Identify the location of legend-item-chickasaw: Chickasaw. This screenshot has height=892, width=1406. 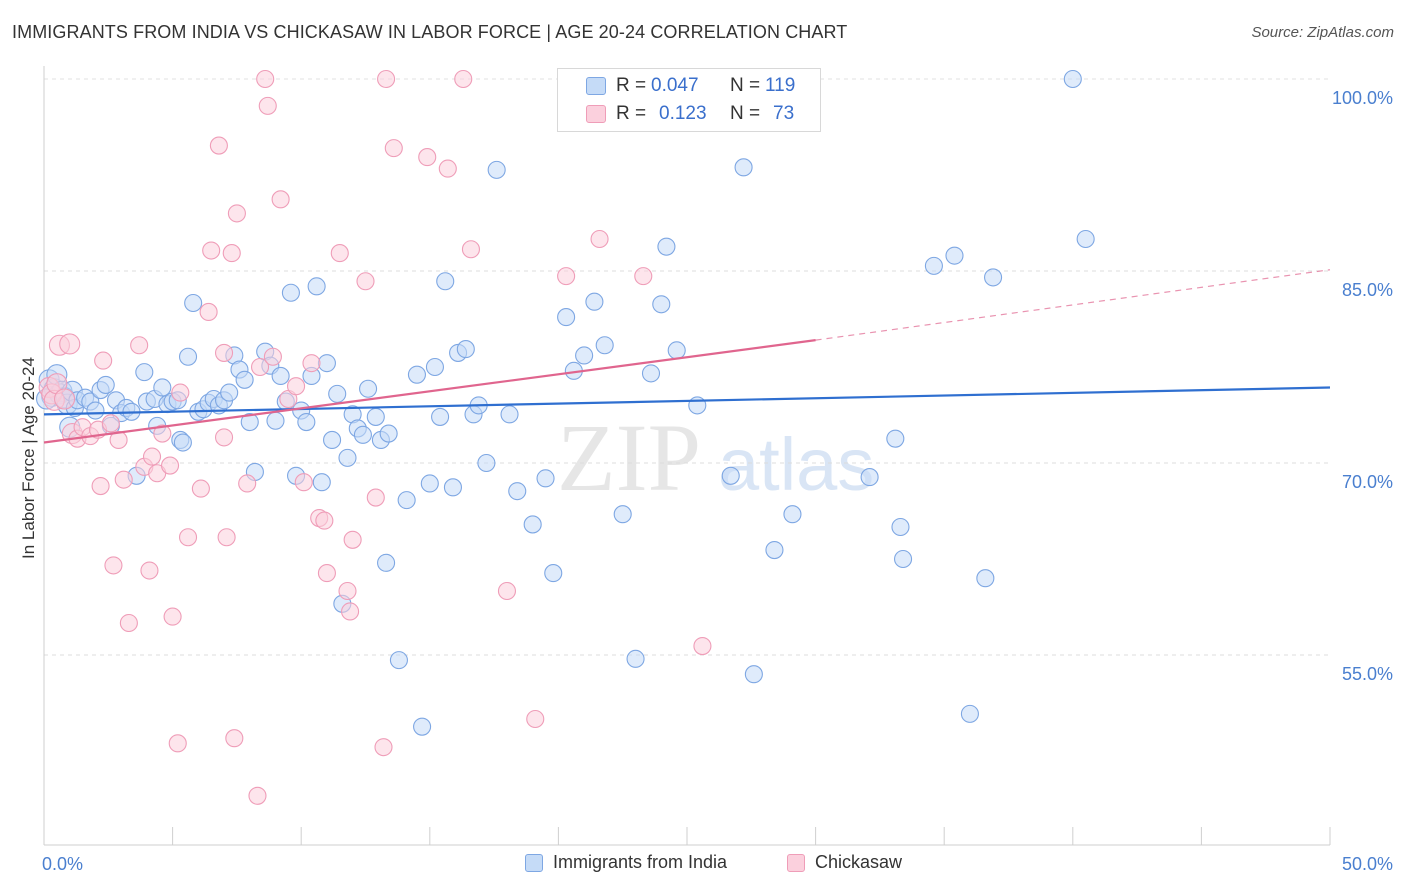
(844, 862).